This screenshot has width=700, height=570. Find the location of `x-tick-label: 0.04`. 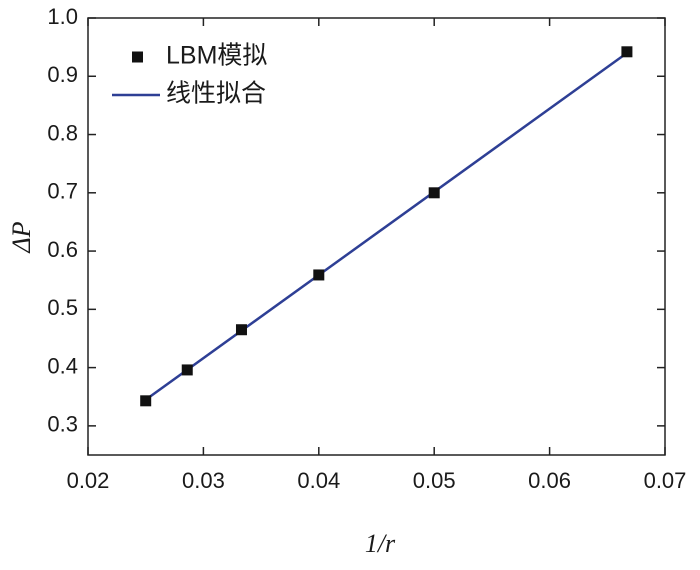

x-tick-label: 0.04 is located at coordinates (318, 480).